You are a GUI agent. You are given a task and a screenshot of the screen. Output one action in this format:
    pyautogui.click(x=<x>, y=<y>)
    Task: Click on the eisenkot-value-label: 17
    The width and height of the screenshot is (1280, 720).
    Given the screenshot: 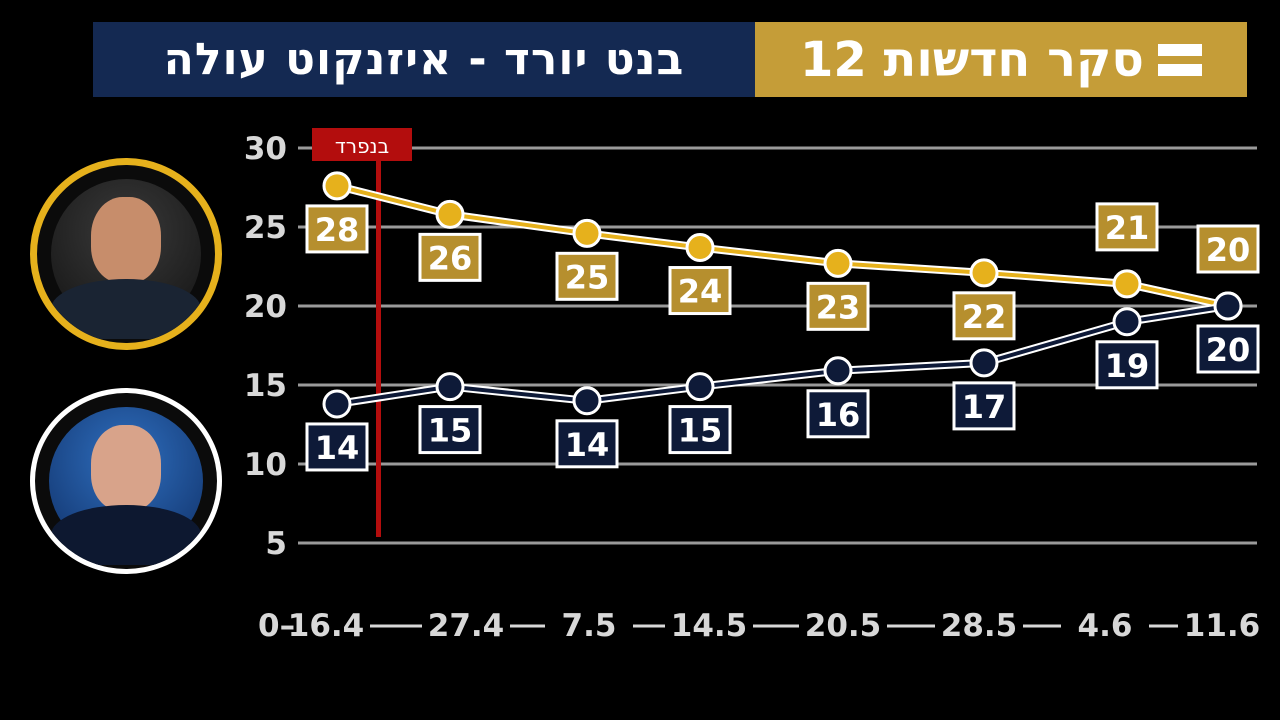 What is the action you would take?
    pyautogui.click(x=984, y=407)
    